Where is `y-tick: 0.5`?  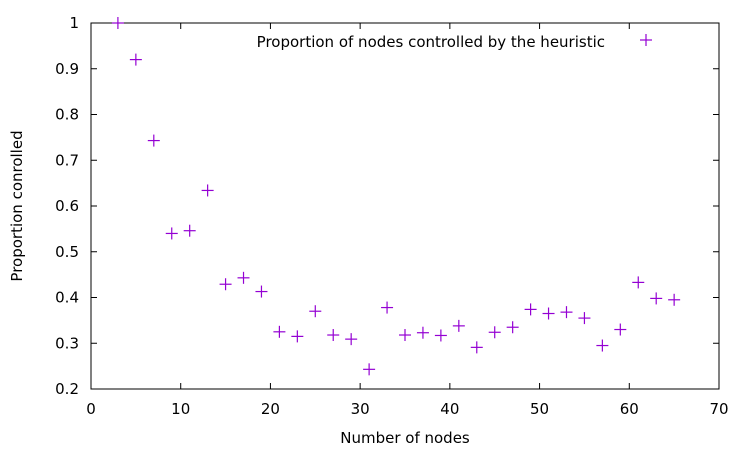
y-tick: 0.5 is located at coordinates (387, 252).